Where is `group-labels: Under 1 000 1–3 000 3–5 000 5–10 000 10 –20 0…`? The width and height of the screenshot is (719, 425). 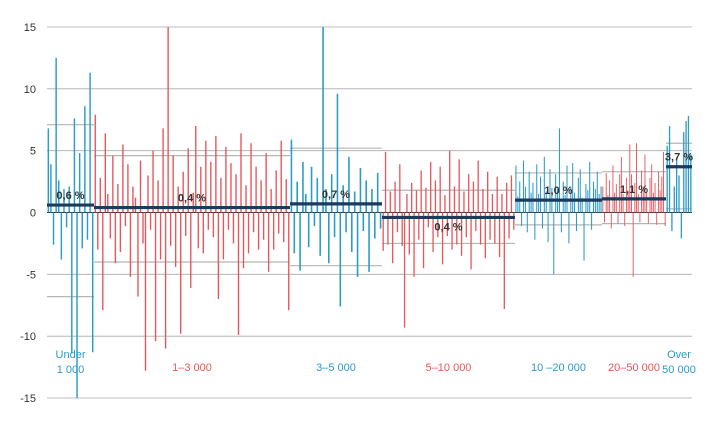 group-labels: Under 1 000 1–3 000 3–5 000 5–10 000 10 –20 0… is located at coordinates (376, 362).